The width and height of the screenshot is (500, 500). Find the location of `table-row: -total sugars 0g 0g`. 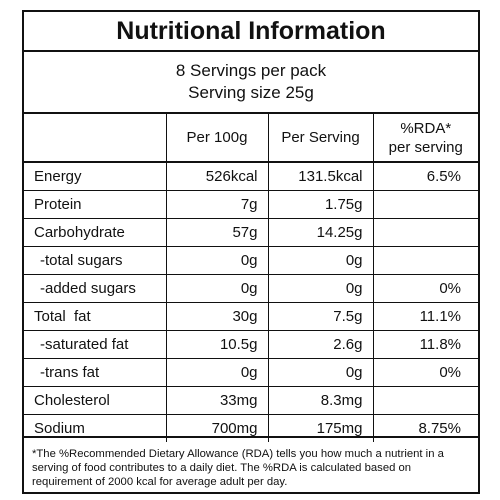

table-row: -total sugars 0g 0g is located at coordinates (251, 260).